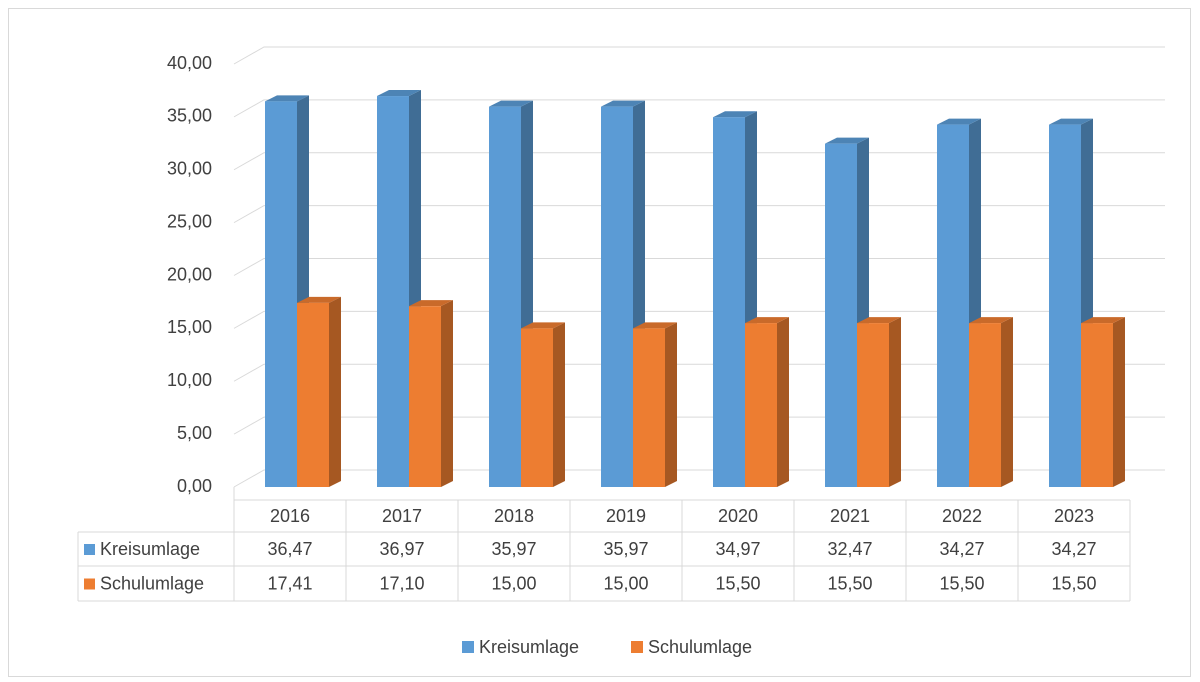 This screenshot has width=1200, height=682. Describe the element at coordinates (194, 486) in the screenshot. I see `y-tick-label: 0,00` at that location.